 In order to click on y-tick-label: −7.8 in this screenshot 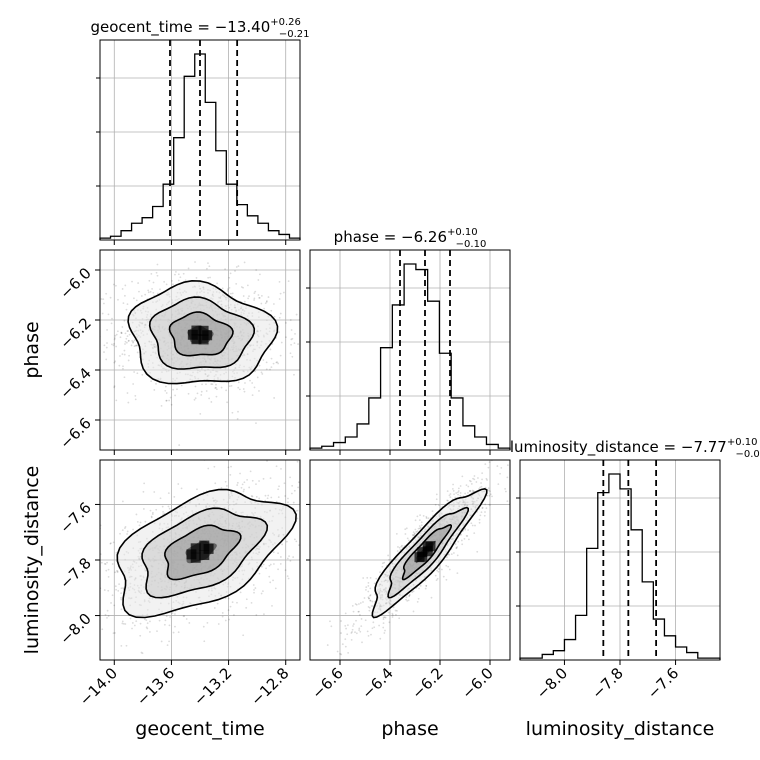, I will do `click(75, 573)`.